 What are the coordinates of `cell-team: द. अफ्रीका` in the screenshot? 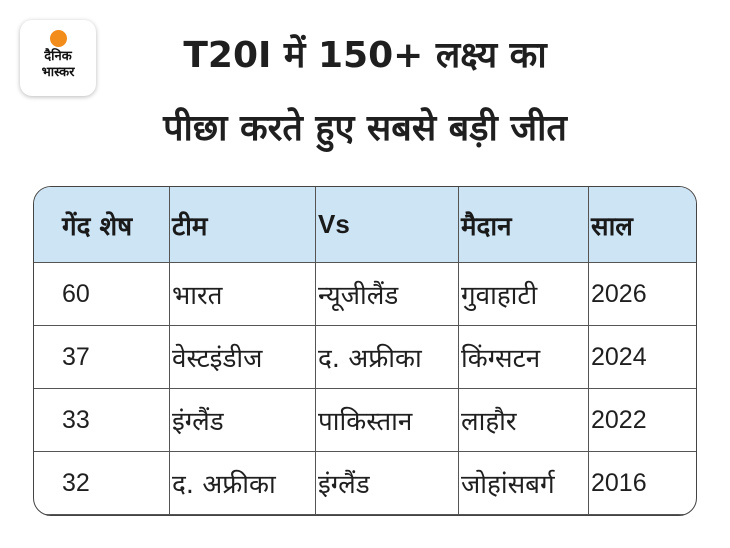 It's located at (242, 483).